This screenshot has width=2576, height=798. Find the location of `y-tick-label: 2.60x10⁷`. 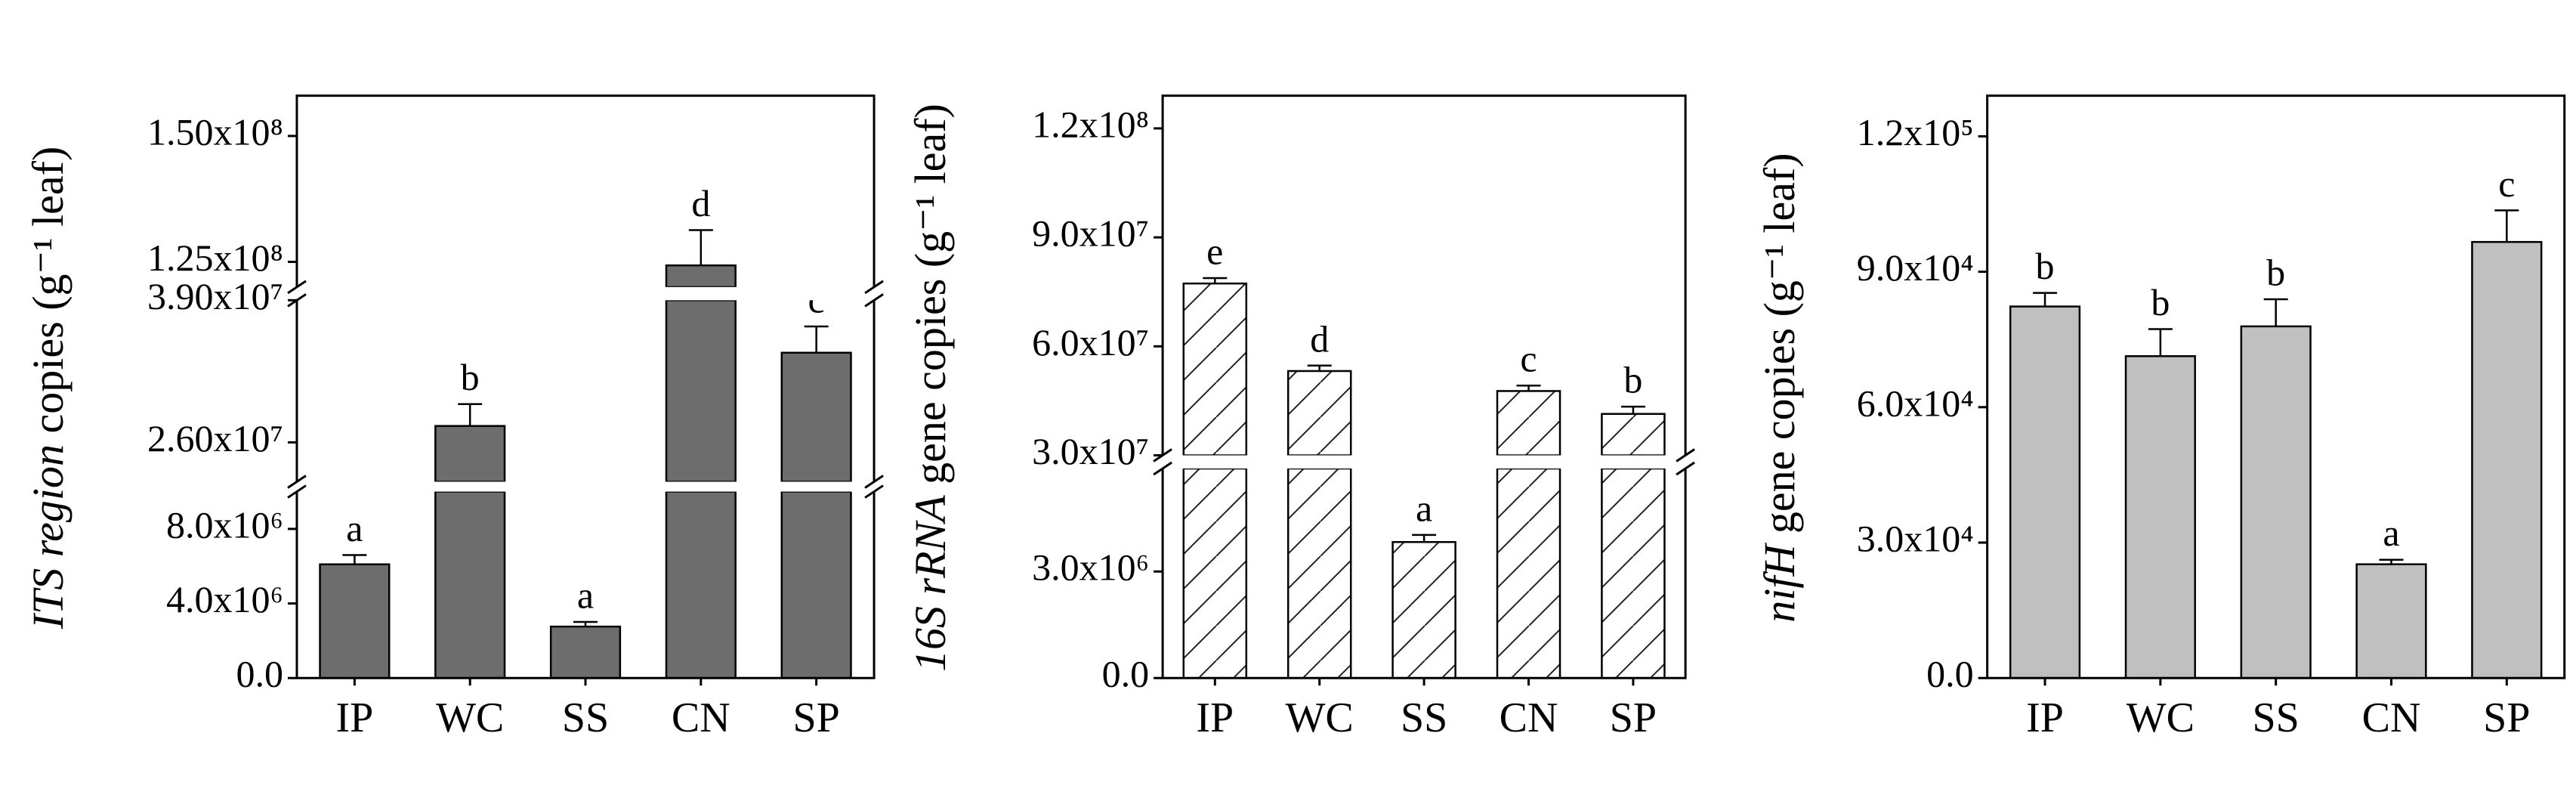

y-tick-label: 2.60x10⁷ is located at coordinates (215, 438).